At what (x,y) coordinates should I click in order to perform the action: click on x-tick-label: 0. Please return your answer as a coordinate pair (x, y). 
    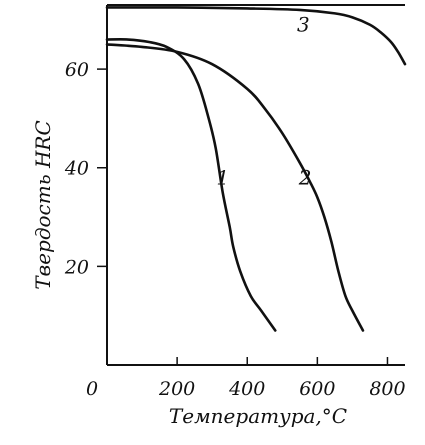
    Looking at the image, I should click on (92, 389).